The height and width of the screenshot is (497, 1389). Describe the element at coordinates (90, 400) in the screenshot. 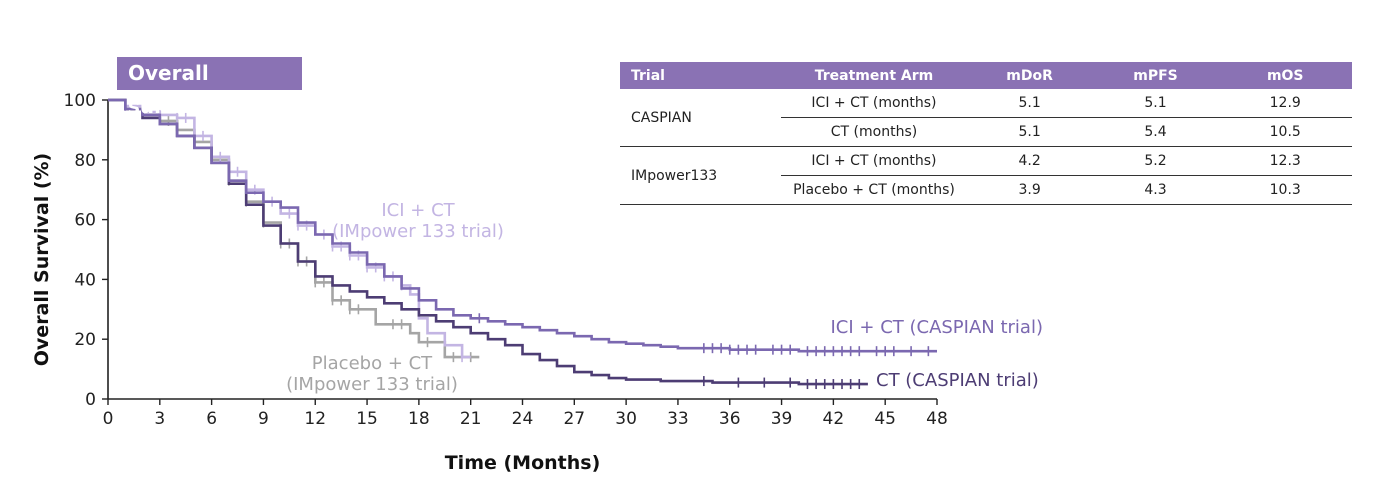

I see `y-tick-label: 0` at that location.